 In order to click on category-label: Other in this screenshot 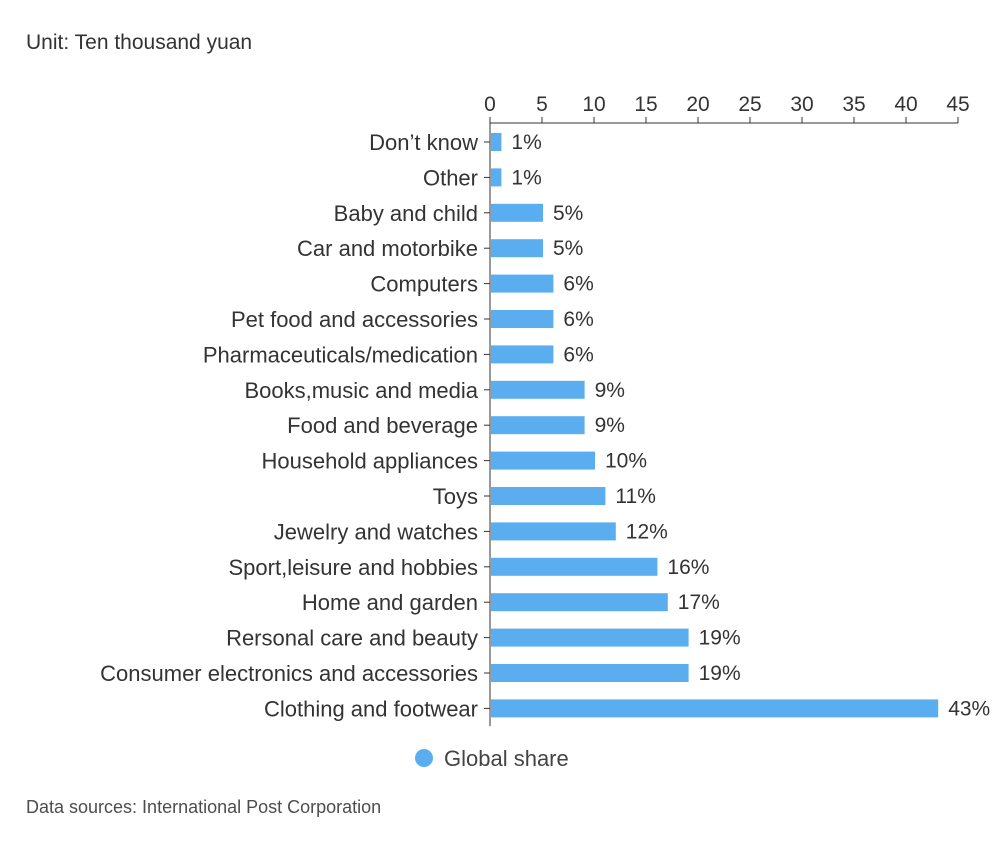, I will do `click(450, 177)`.